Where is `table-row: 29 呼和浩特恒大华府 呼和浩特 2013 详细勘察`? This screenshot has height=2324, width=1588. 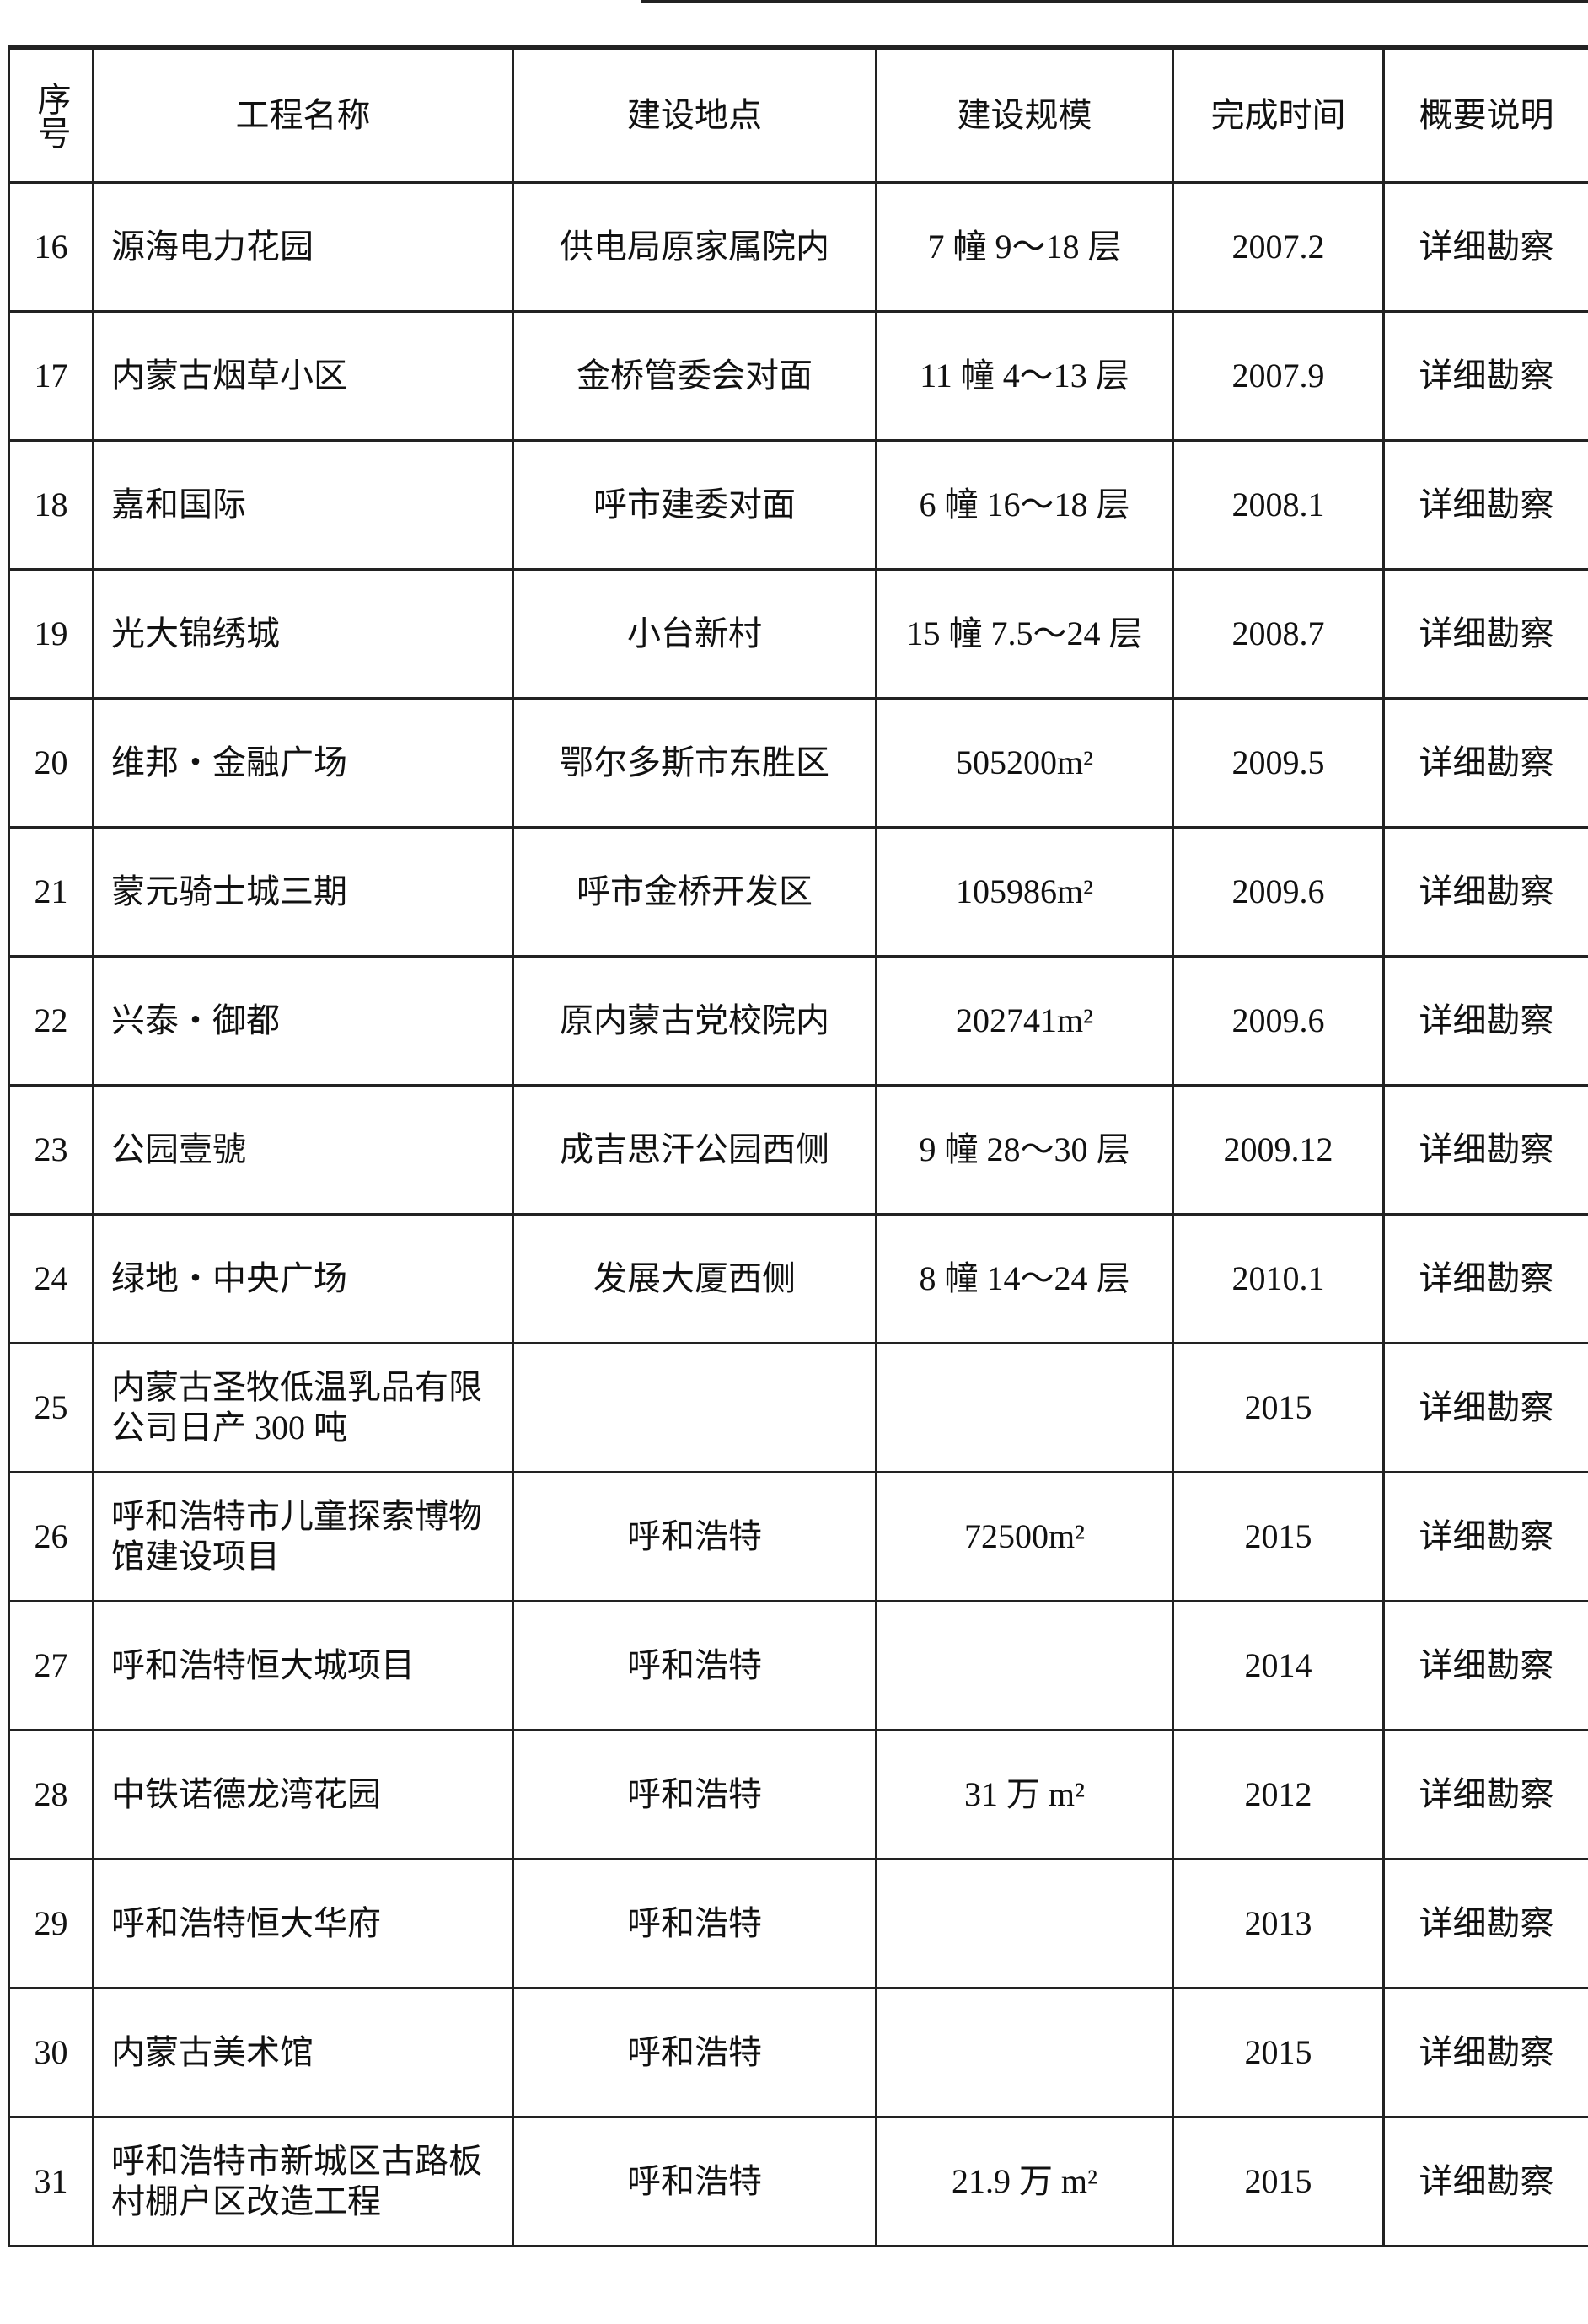 table-row: 29 呼和浩特恒大华府 呼和浩特 2013 详细勘察 is located at coordinates (798, 1923).